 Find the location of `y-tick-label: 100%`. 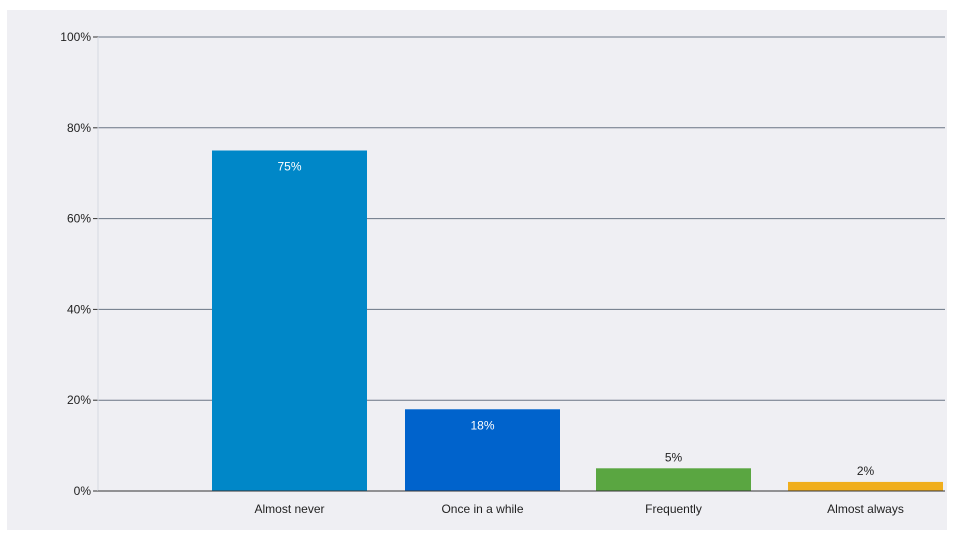

y-tick-label: 100% is located at coordinates (75, 37).